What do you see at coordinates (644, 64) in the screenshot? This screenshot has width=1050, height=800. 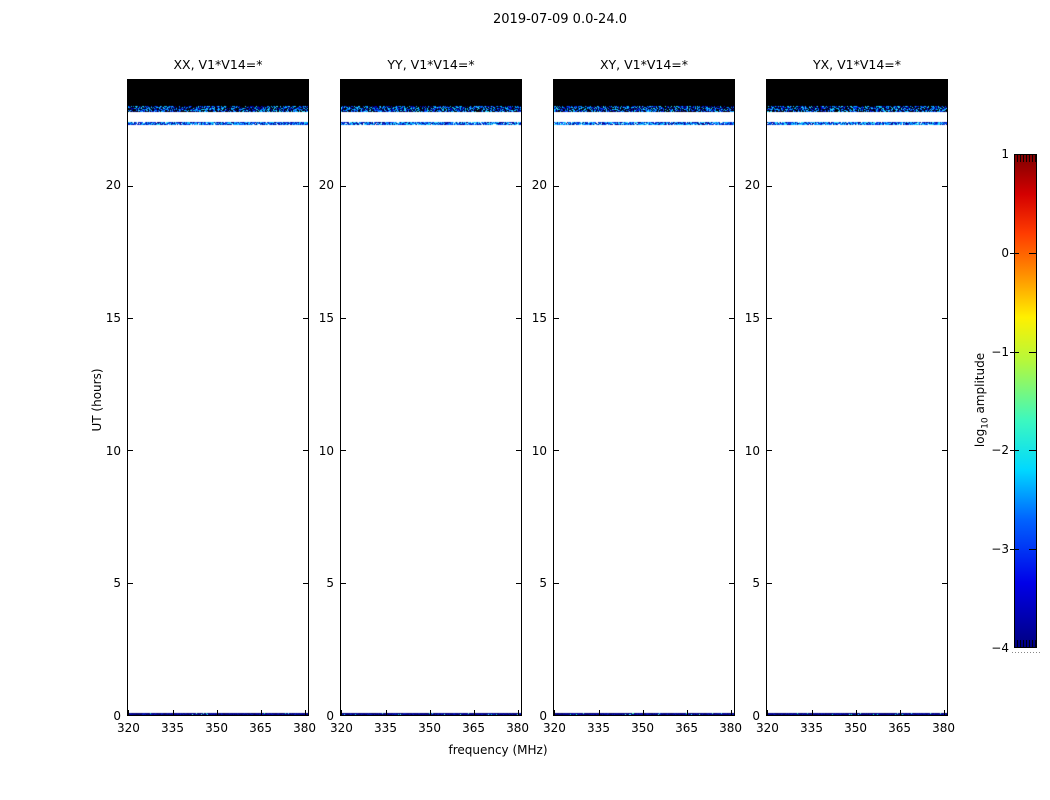 I see `panel-title-xy: XY, V1*V14=*` at bounding box center [644, 64].